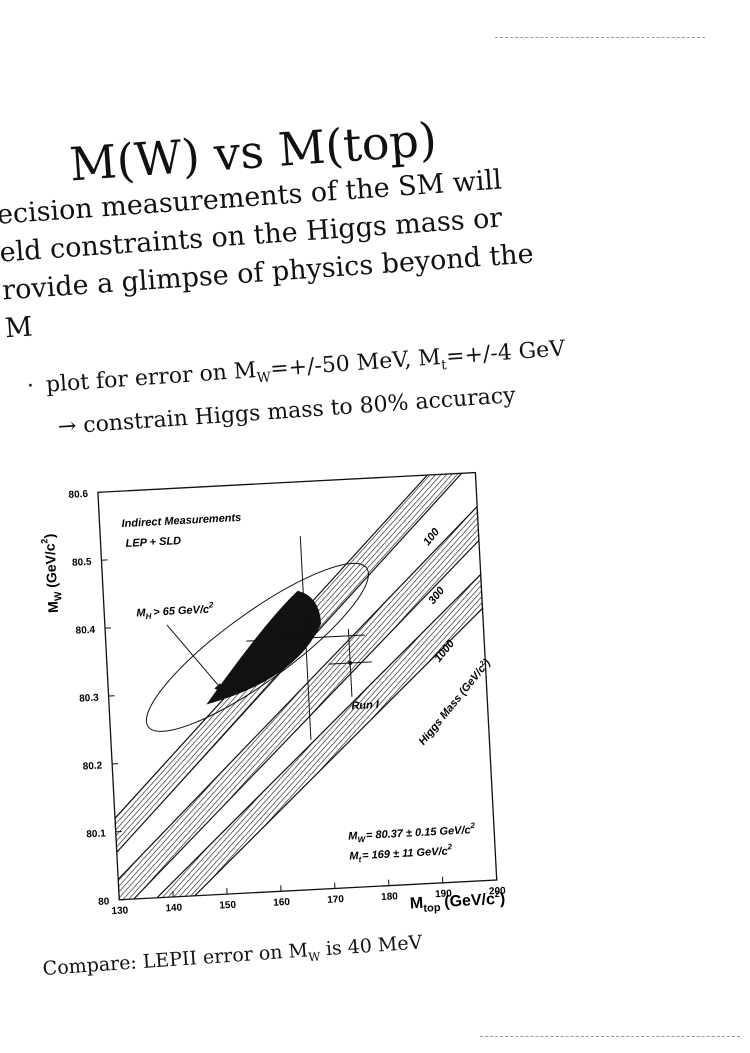  I want to click on annotation-lep: LEP + SLD, so click(153, 542).